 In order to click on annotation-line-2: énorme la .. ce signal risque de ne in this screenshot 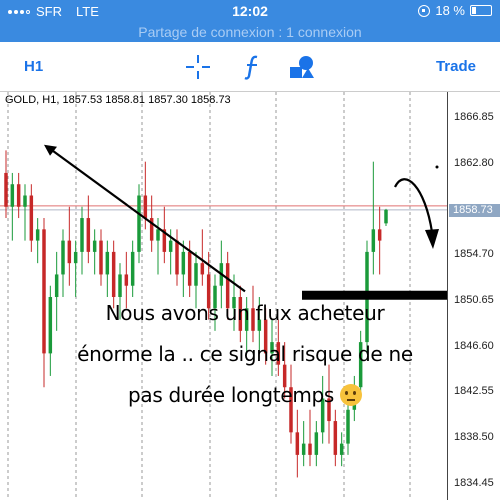, I will do `click(245, 354)`.